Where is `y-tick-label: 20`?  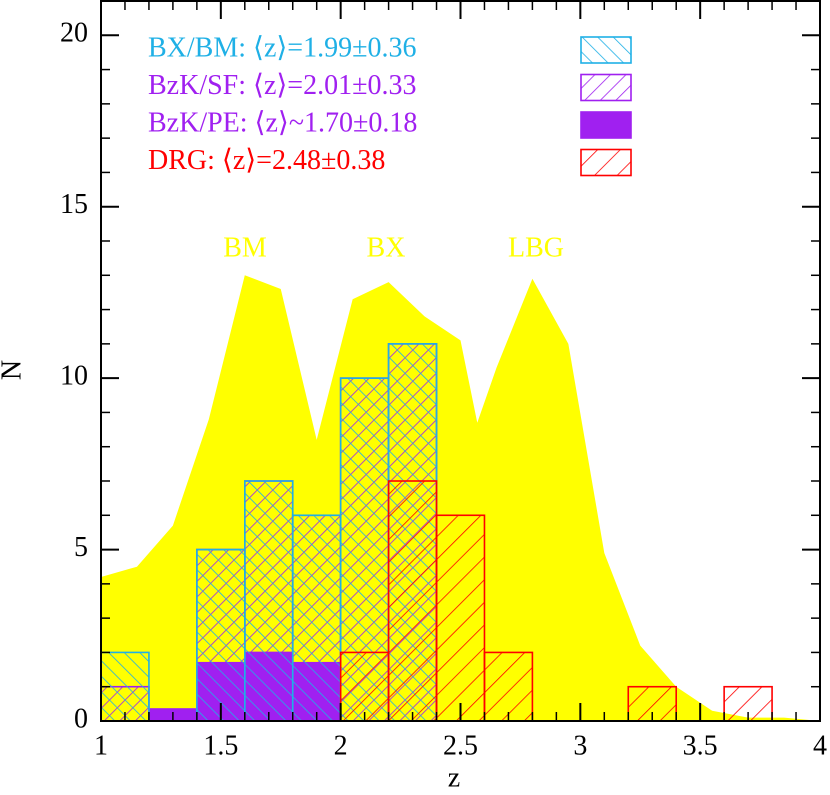
y-tick-label: 20 is located at coordinates (74, 33).